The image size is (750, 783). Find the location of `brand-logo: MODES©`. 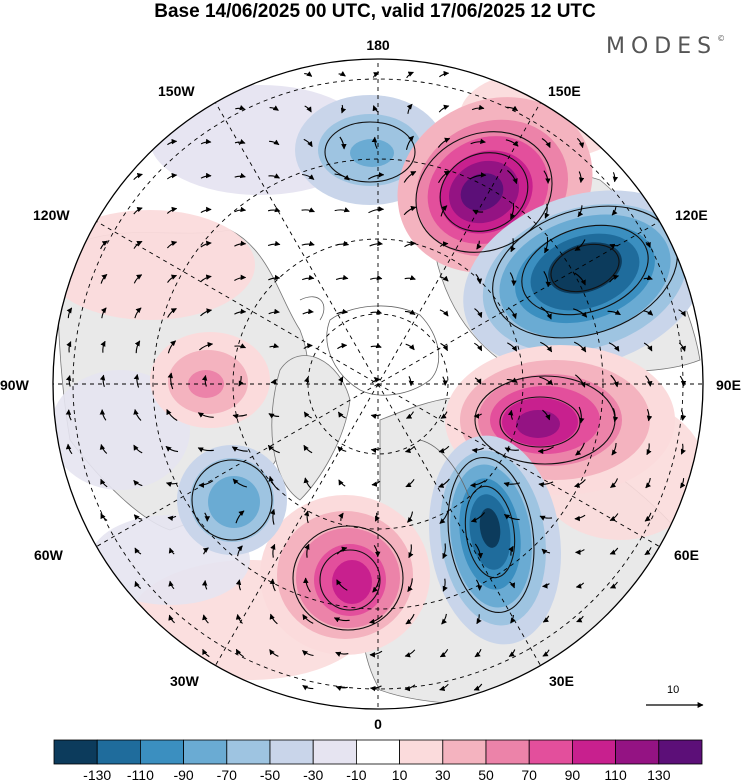

brand-logo: MODES© is located at coordinates (665, 46).